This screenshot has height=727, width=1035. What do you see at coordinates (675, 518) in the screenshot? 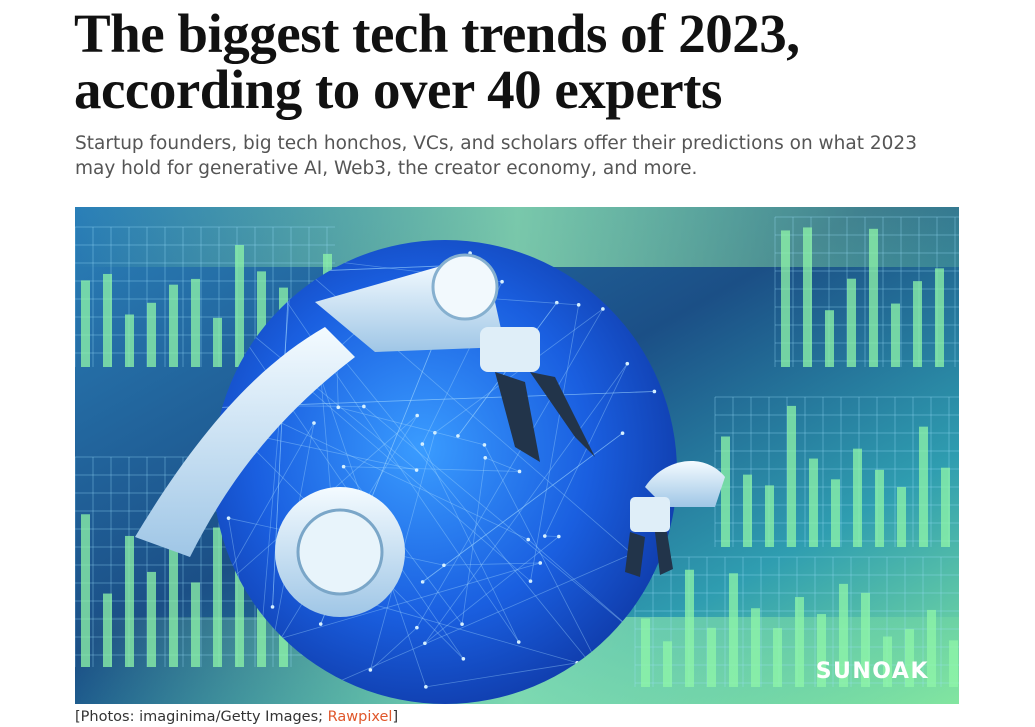
I see `robot-arm-right` at bounding box center [675, 518].